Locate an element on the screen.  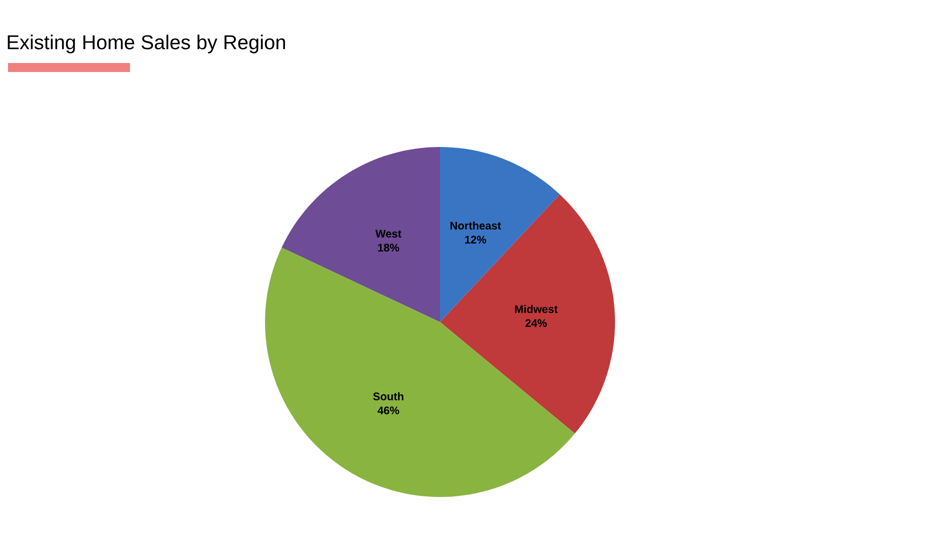
data-label: 12% is located at coordinates (475, 240).